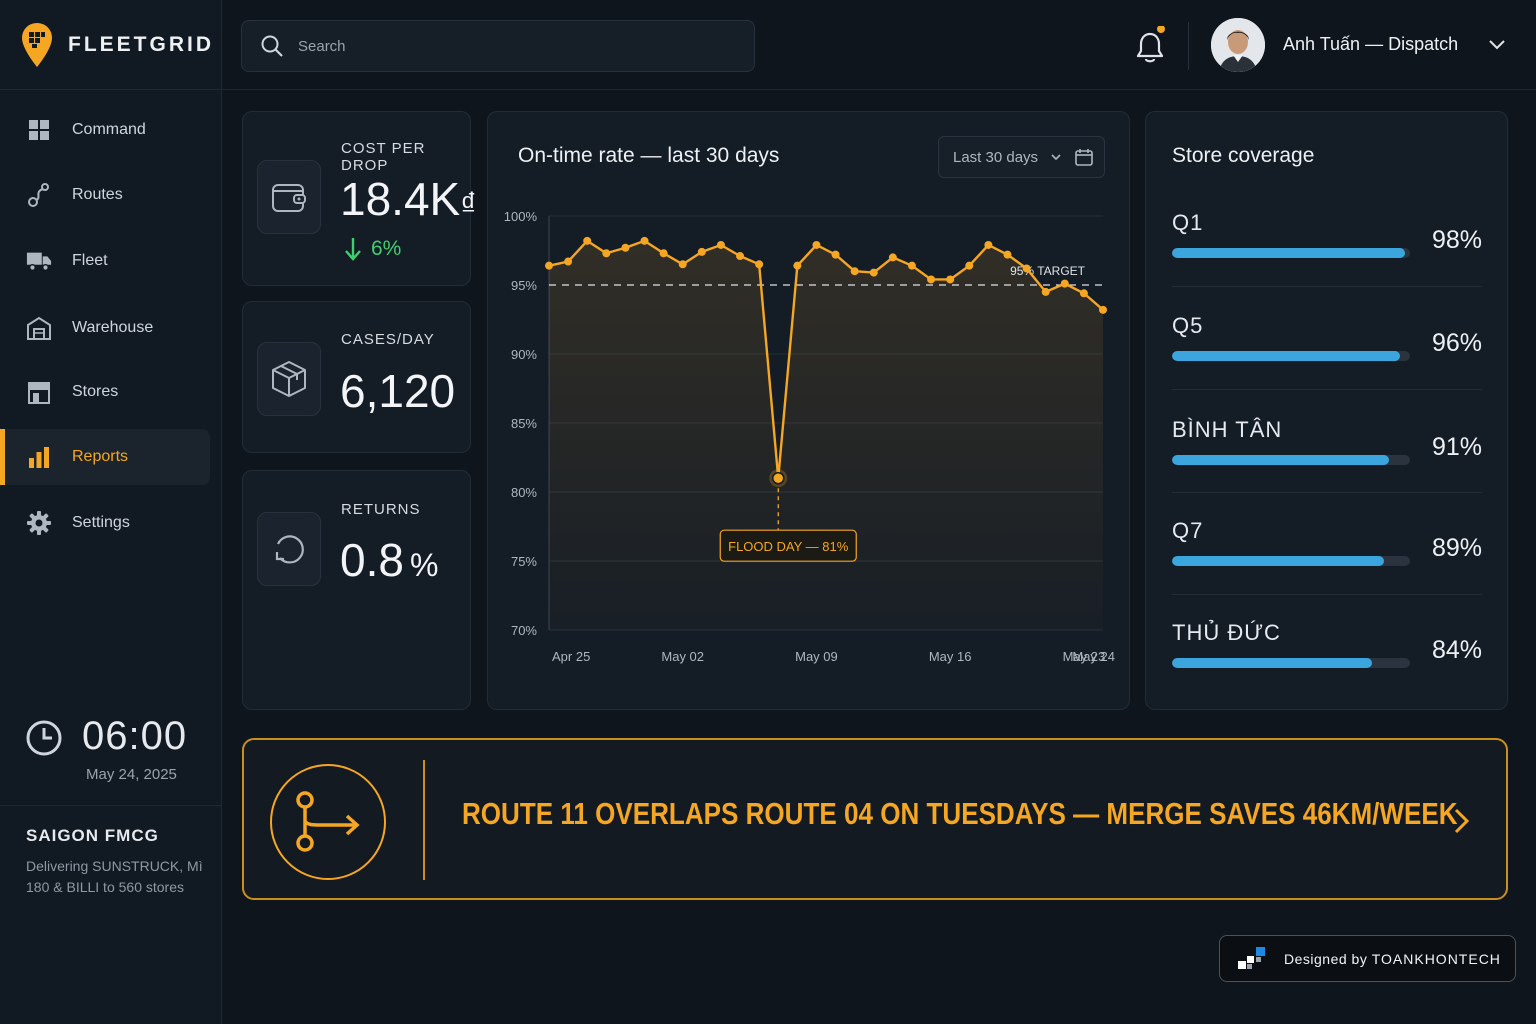 This screenshot has height=1024, width=1536. Describe the element at coordinates (37, 45) in the screenshot. I see `map-pin-logo-icon` at that location.